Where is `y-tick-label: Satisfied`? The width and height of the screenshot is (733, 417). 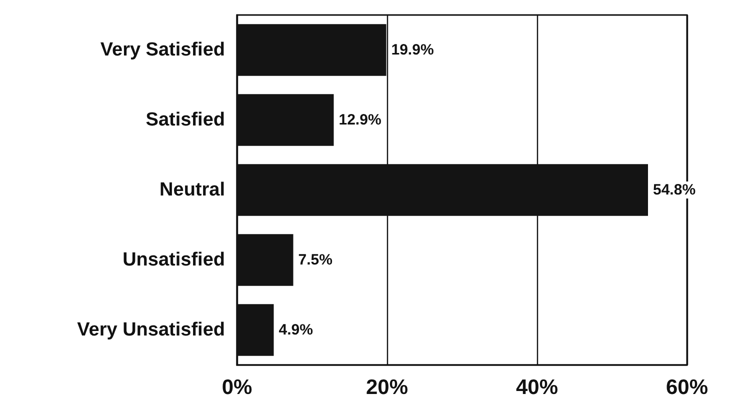 y-tick-label: Satisfied is located at coordinates (185, 120).